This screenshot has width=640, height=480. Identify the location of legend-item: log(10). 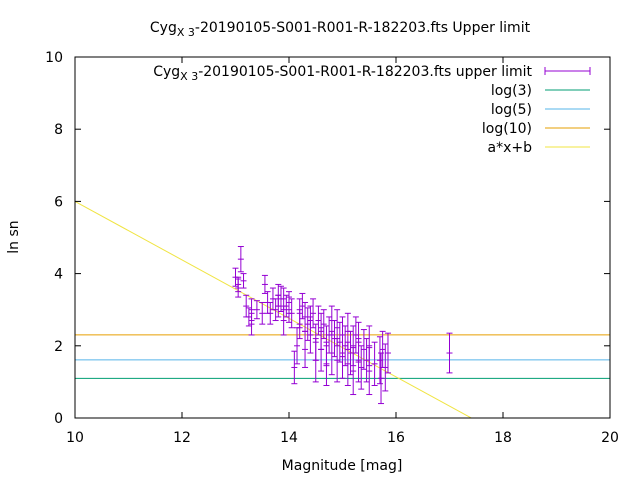
(536, 129).